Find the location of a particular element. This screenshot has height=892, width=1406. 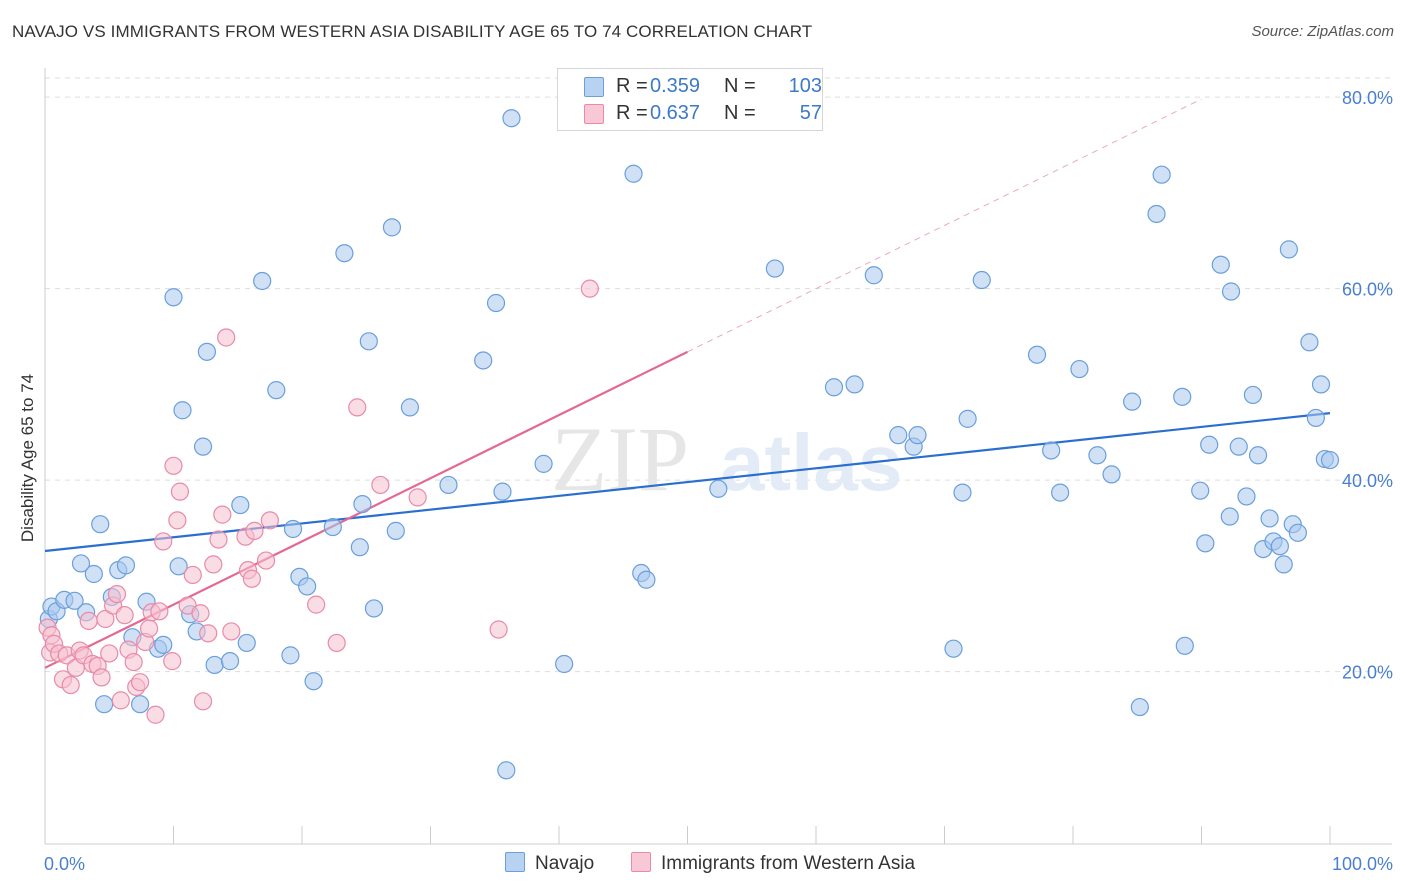

bottom-legend-navajo: Navajo is located at coordinates (549, 863).